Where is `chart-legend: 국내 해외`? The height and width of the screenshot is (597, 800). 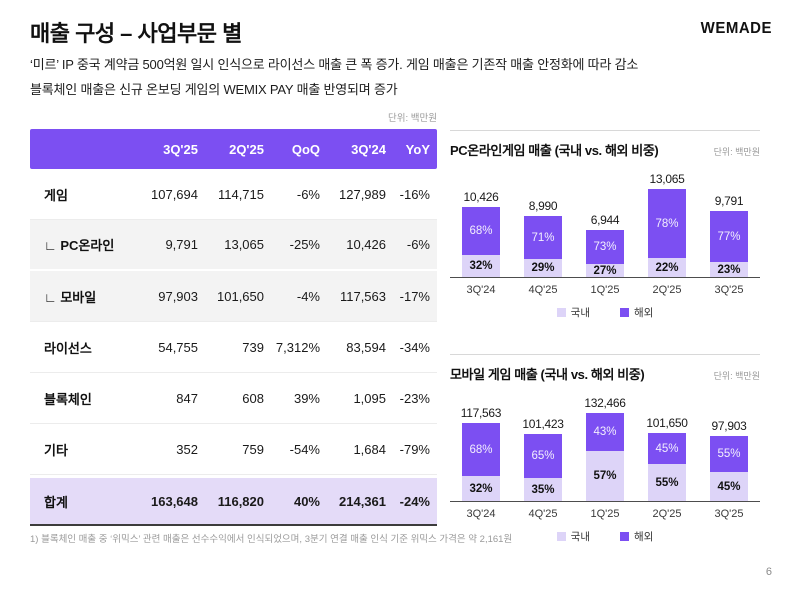
chart-legend: 국내 해외 is located at coordinates (605, 319).